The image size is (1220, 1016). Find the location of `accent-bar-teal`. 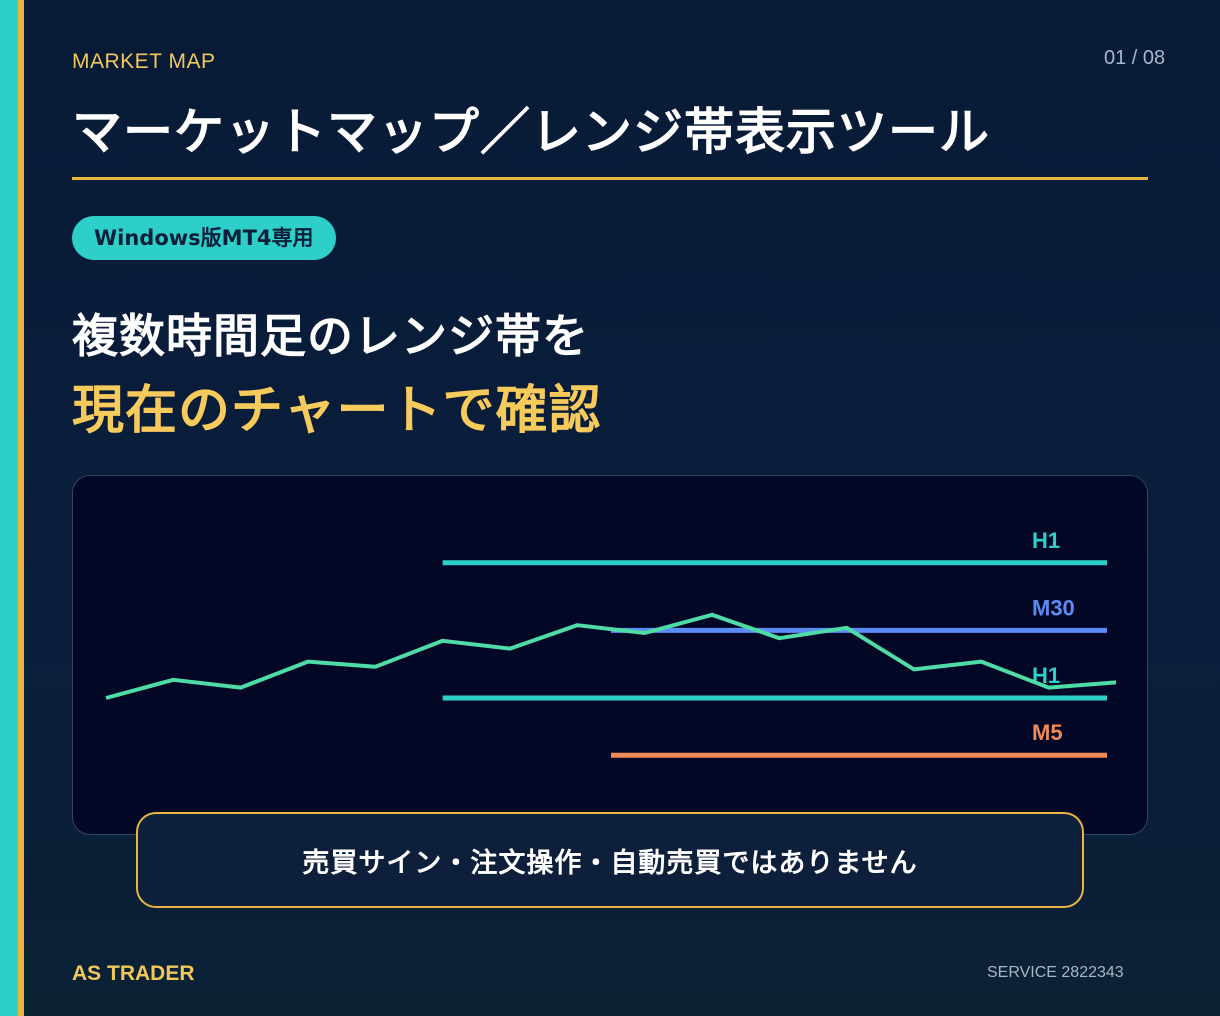

accent-bar-teal is located at coordinates (9, 508).